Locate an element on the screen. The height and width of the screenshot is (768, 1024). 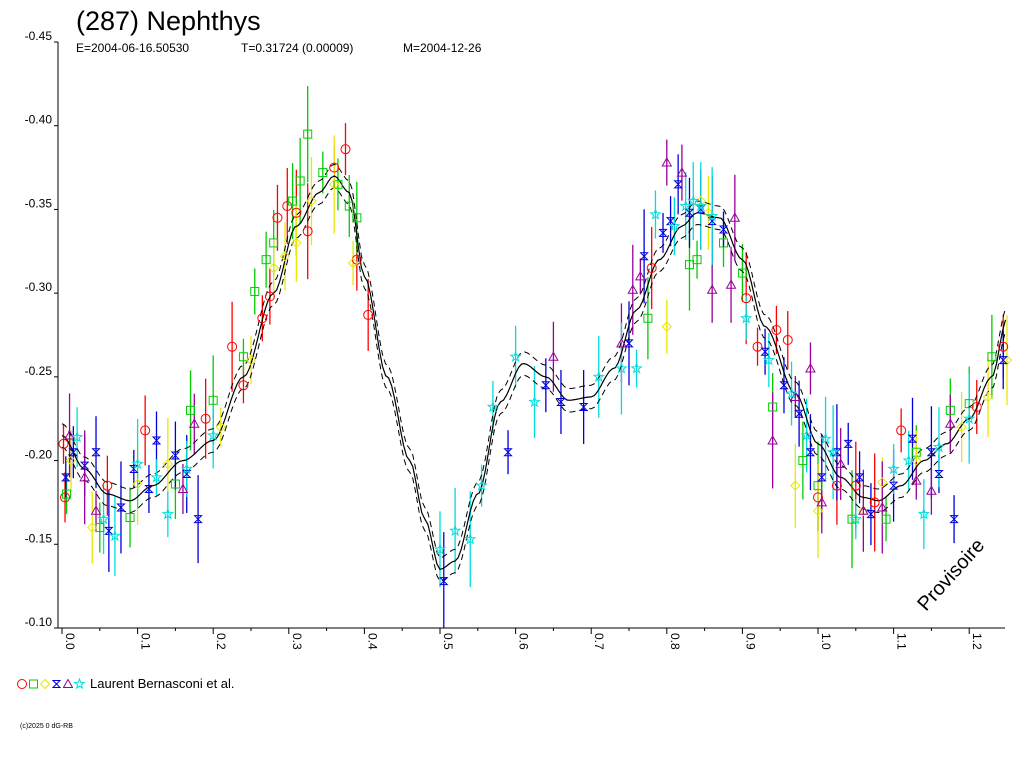
x-tick-label: 0.8 is located at coordinates (675, 641).